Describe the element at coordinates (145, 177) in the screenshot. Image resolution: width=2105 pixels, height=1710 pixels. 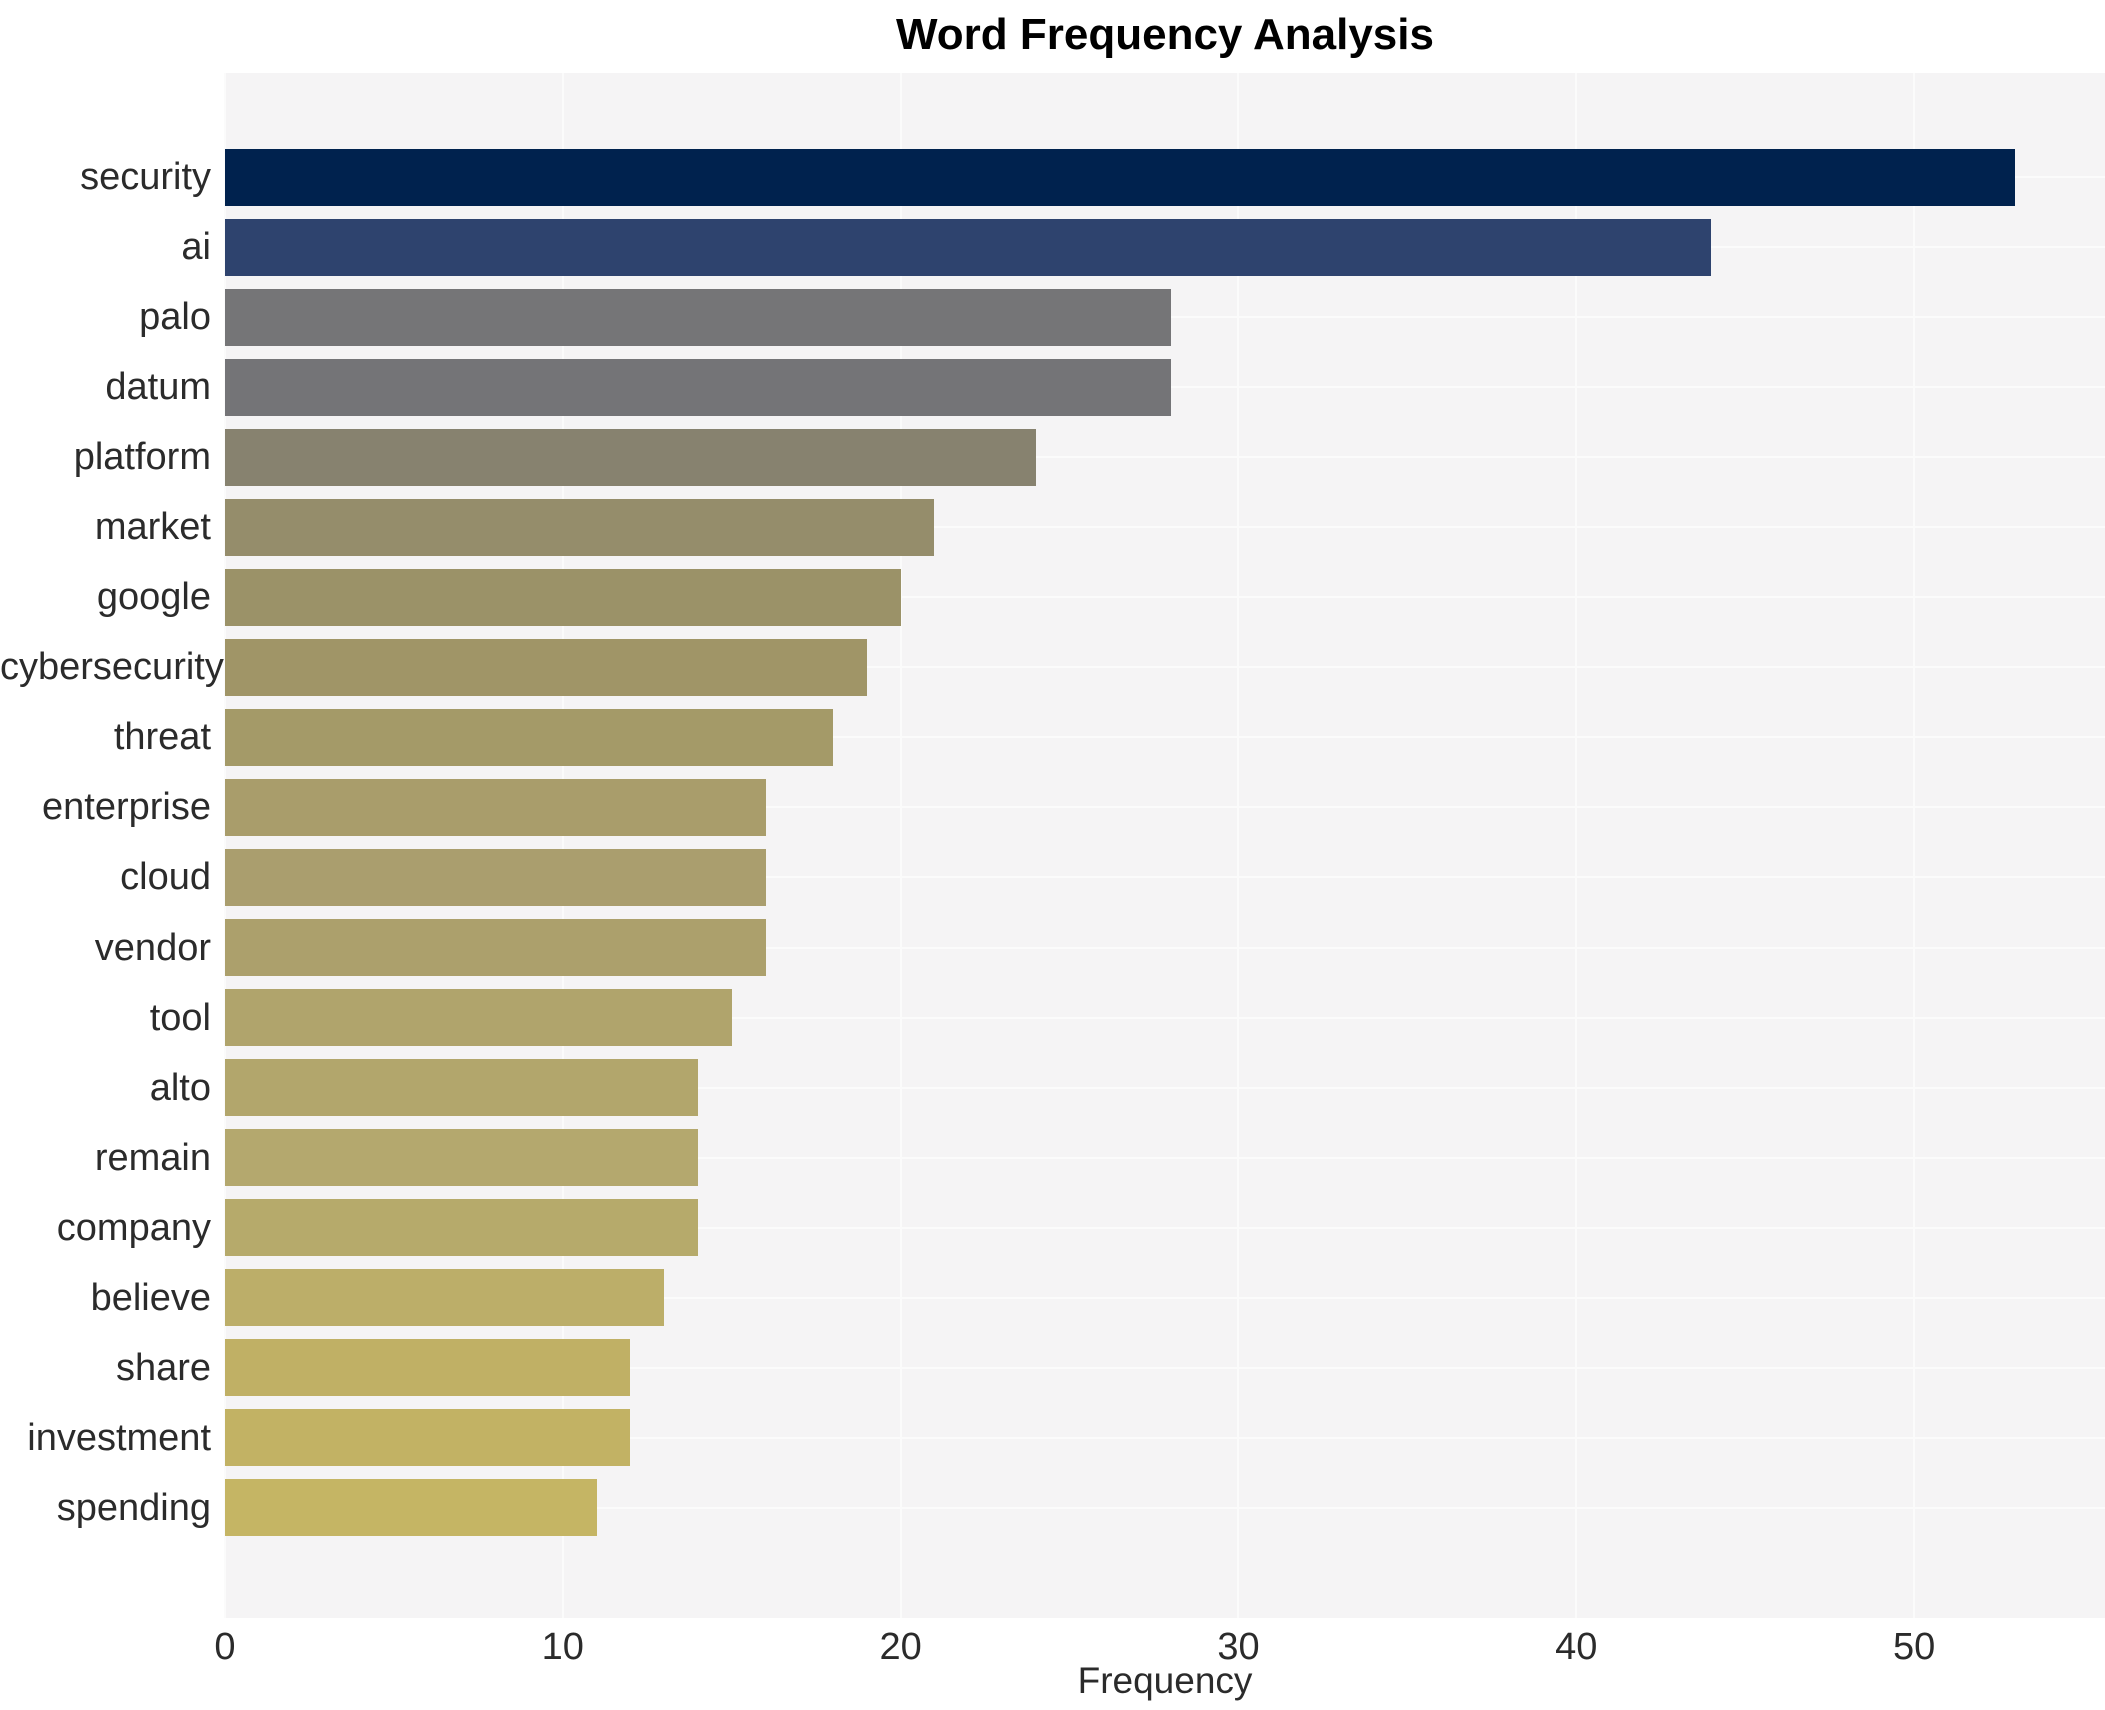
I see `y-tick-label: security` at that location.